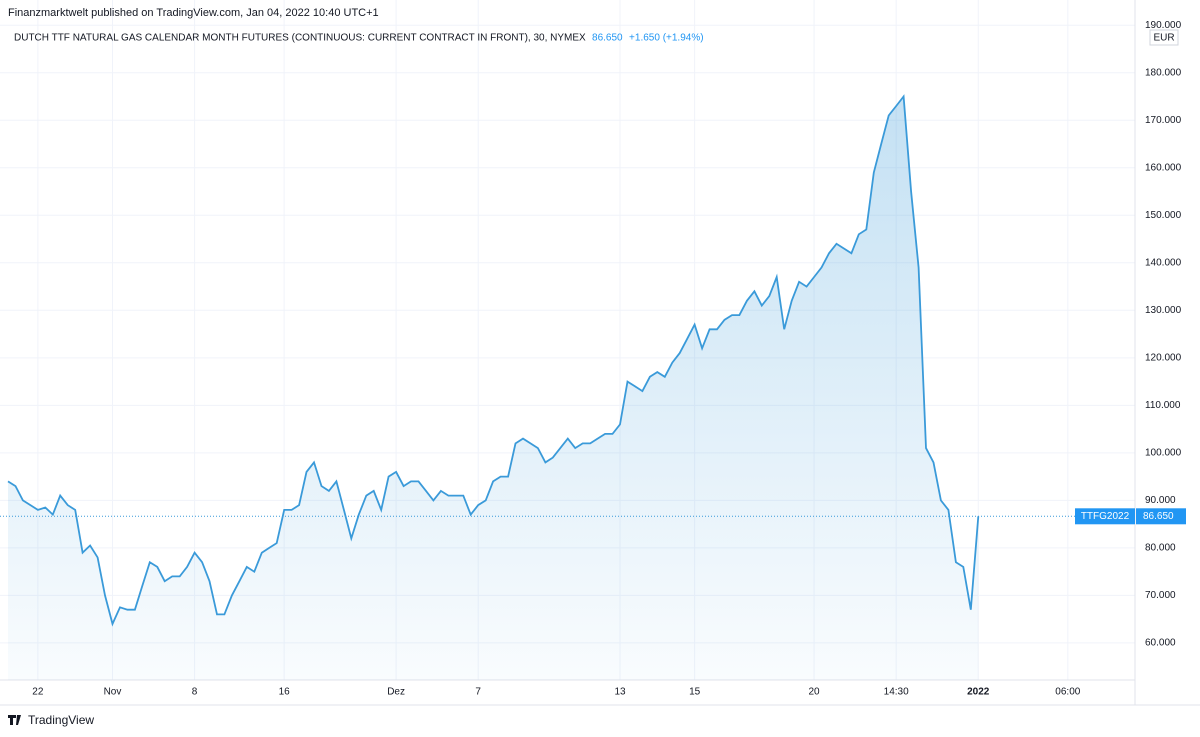  What do you see at coordinates (396, 692) in the screenshot?
I see `x-tick-label: Dez` at bounding box center [396, 692].